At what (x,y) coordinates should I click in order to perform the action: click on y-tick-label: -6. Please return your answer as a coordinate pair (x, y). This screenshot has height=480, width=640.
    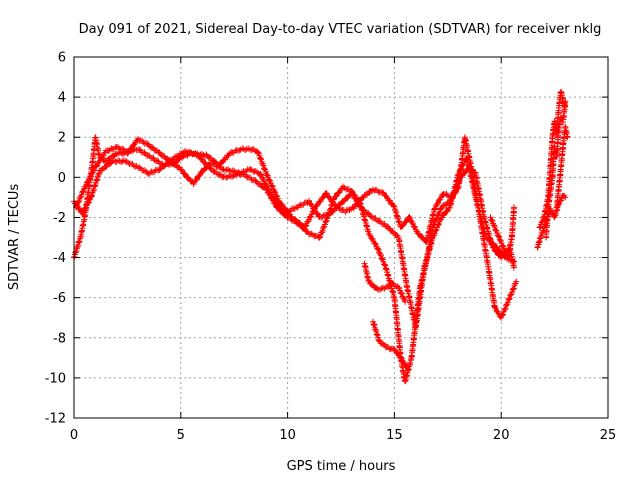
    Looking at the image, I should click on (59, 298).